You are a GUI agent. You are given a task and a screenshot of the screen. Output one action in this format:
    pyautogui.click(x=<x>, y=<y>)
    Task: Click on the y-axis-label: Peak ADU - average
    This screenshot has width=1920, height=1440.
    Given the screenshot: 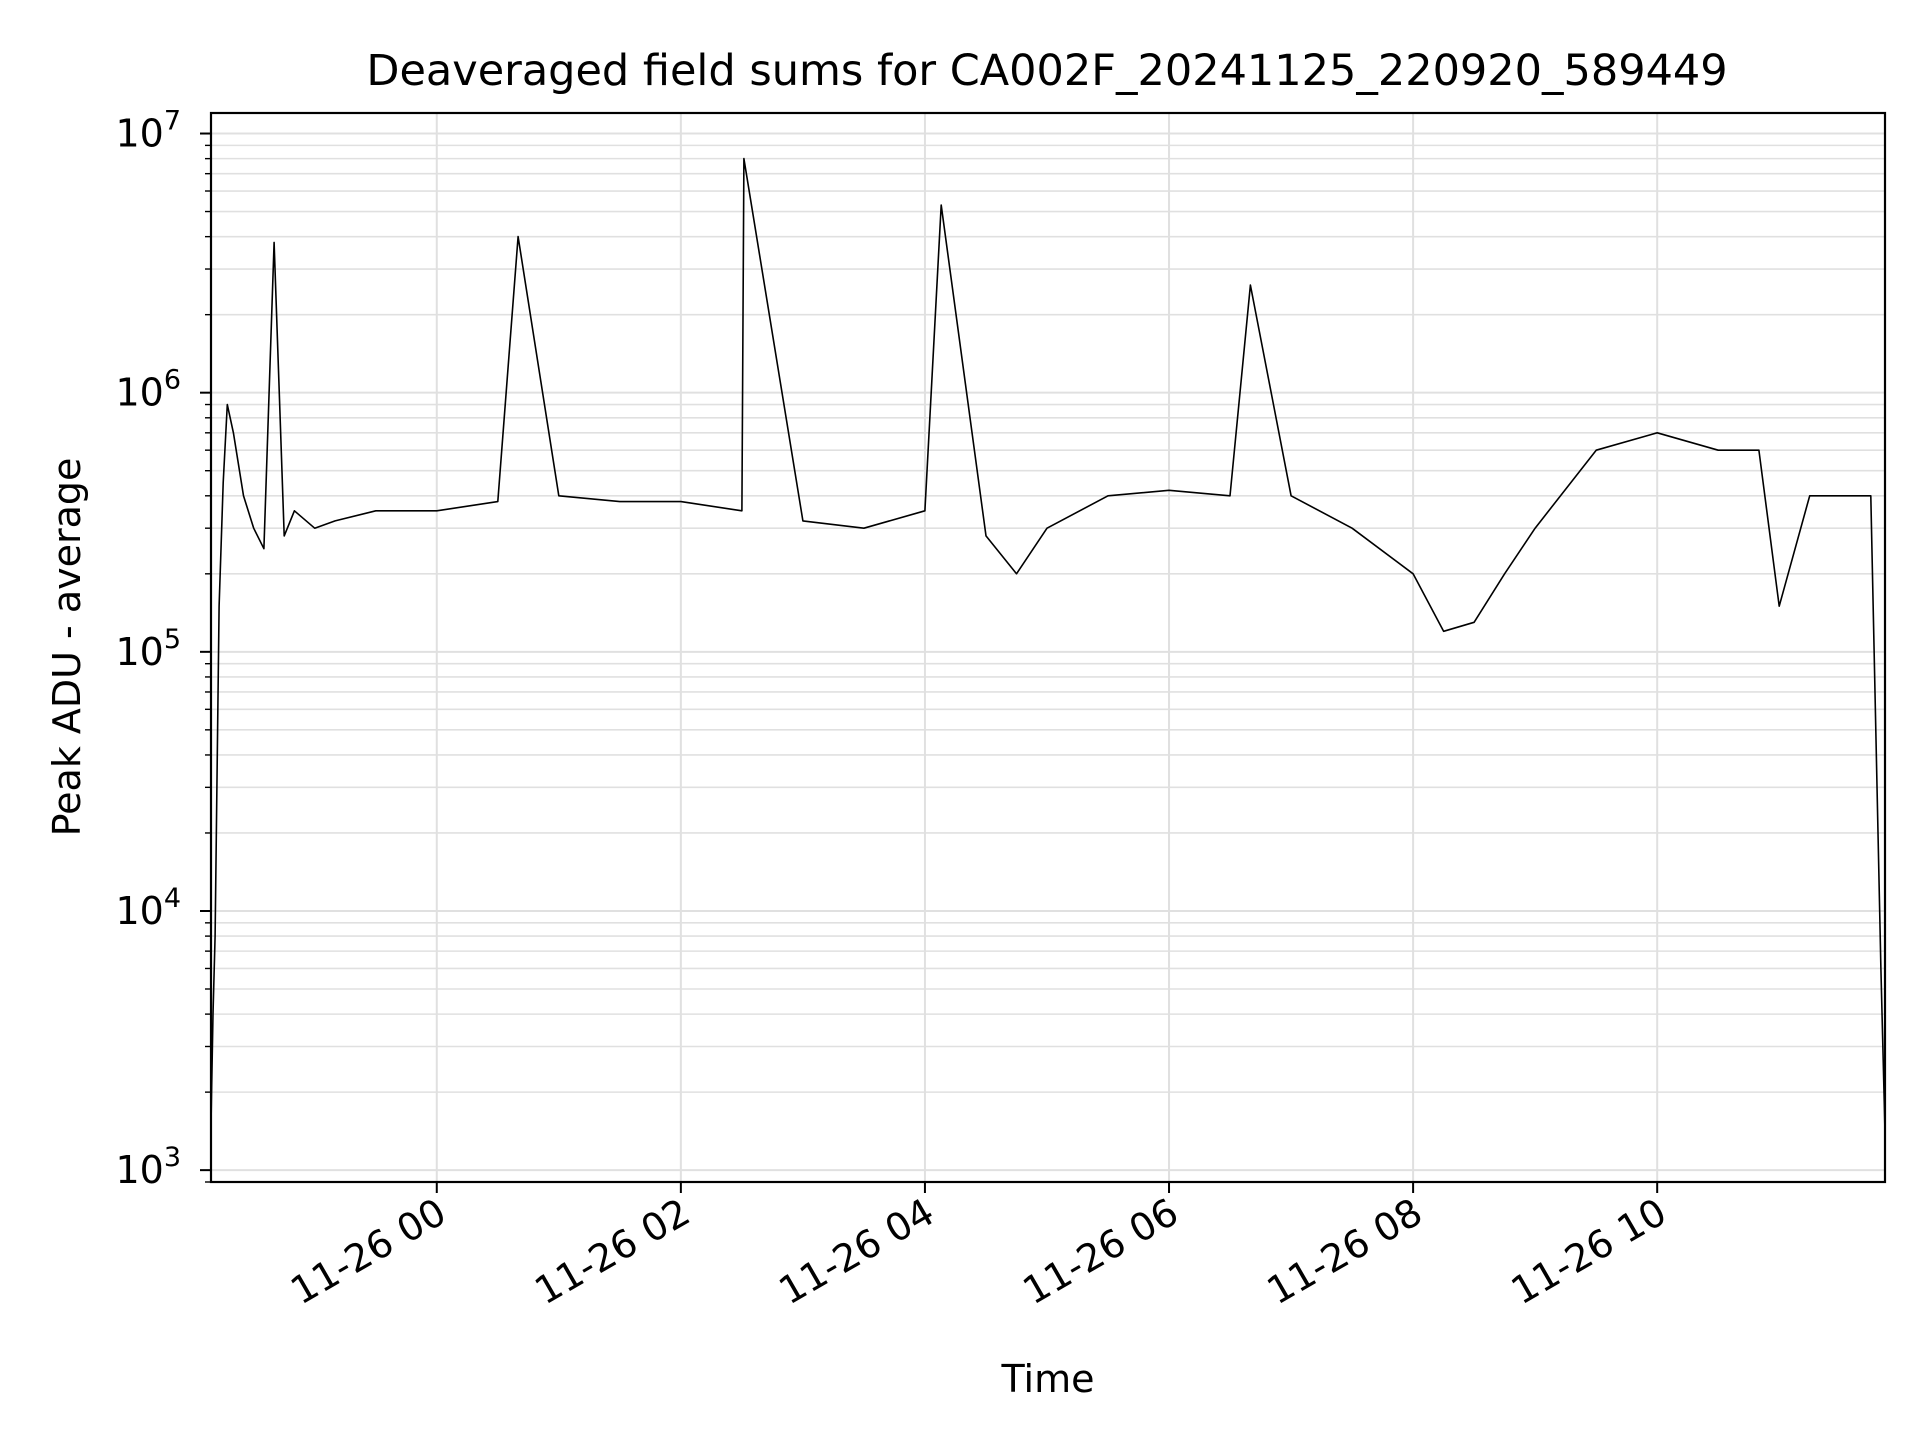 What is the action you would take?
    pyautogui.click(x=67, y=647)
    